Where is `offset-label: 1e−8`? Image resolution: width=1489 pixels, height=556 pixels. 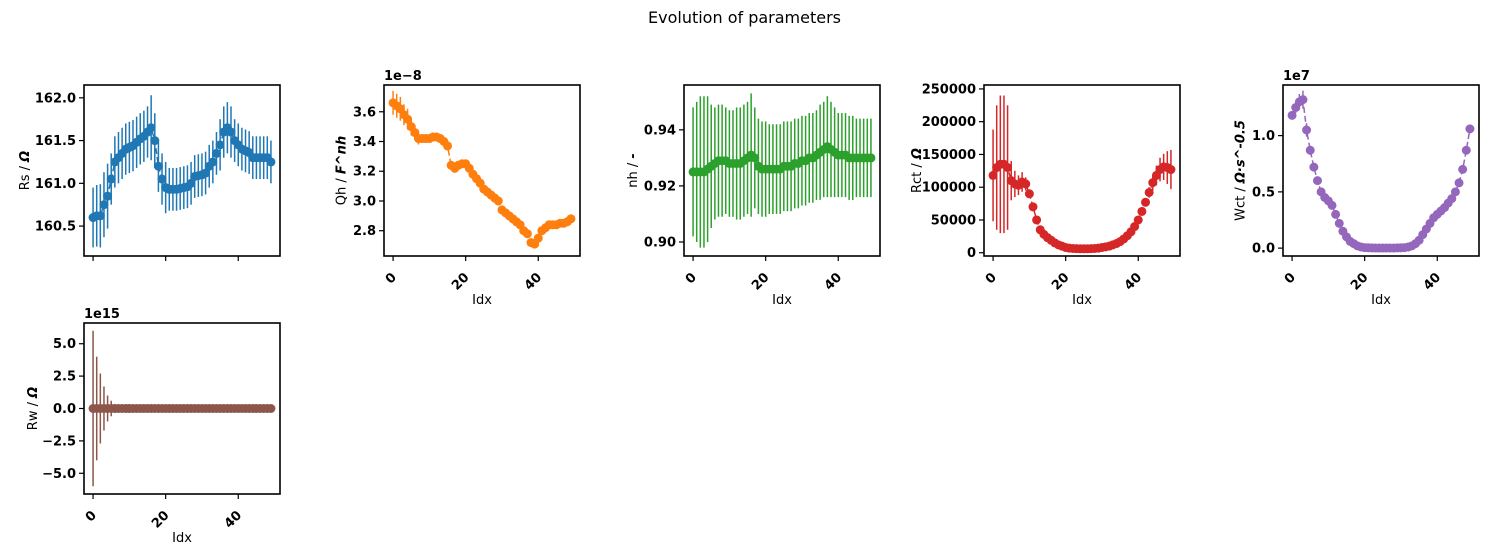 offset-label: 1e−8 is located at coordinates (403, 76).